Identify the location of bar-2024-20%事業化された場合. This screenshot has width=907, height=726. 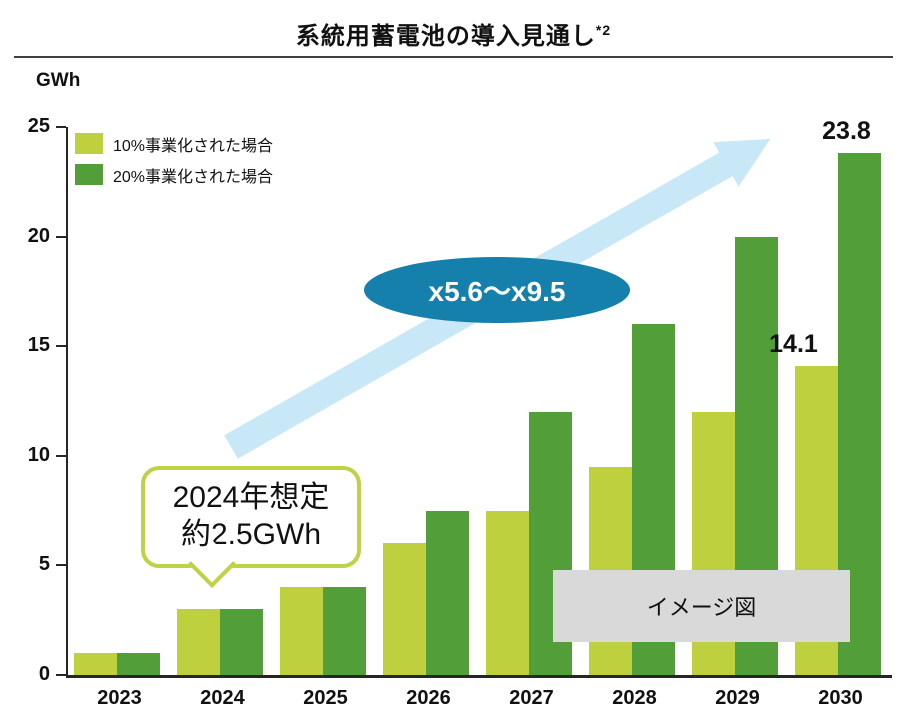
(241, 642).